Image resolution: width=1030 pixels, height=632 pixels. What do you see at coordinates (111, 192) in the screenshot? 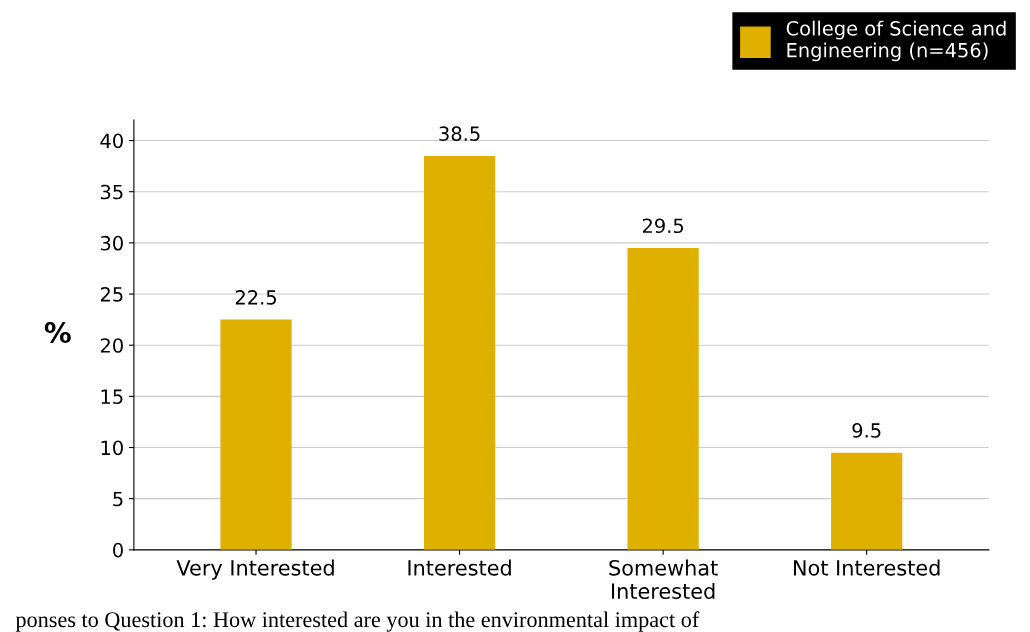
I see `y-tick-label: 35` at bounding box center [111, 192].